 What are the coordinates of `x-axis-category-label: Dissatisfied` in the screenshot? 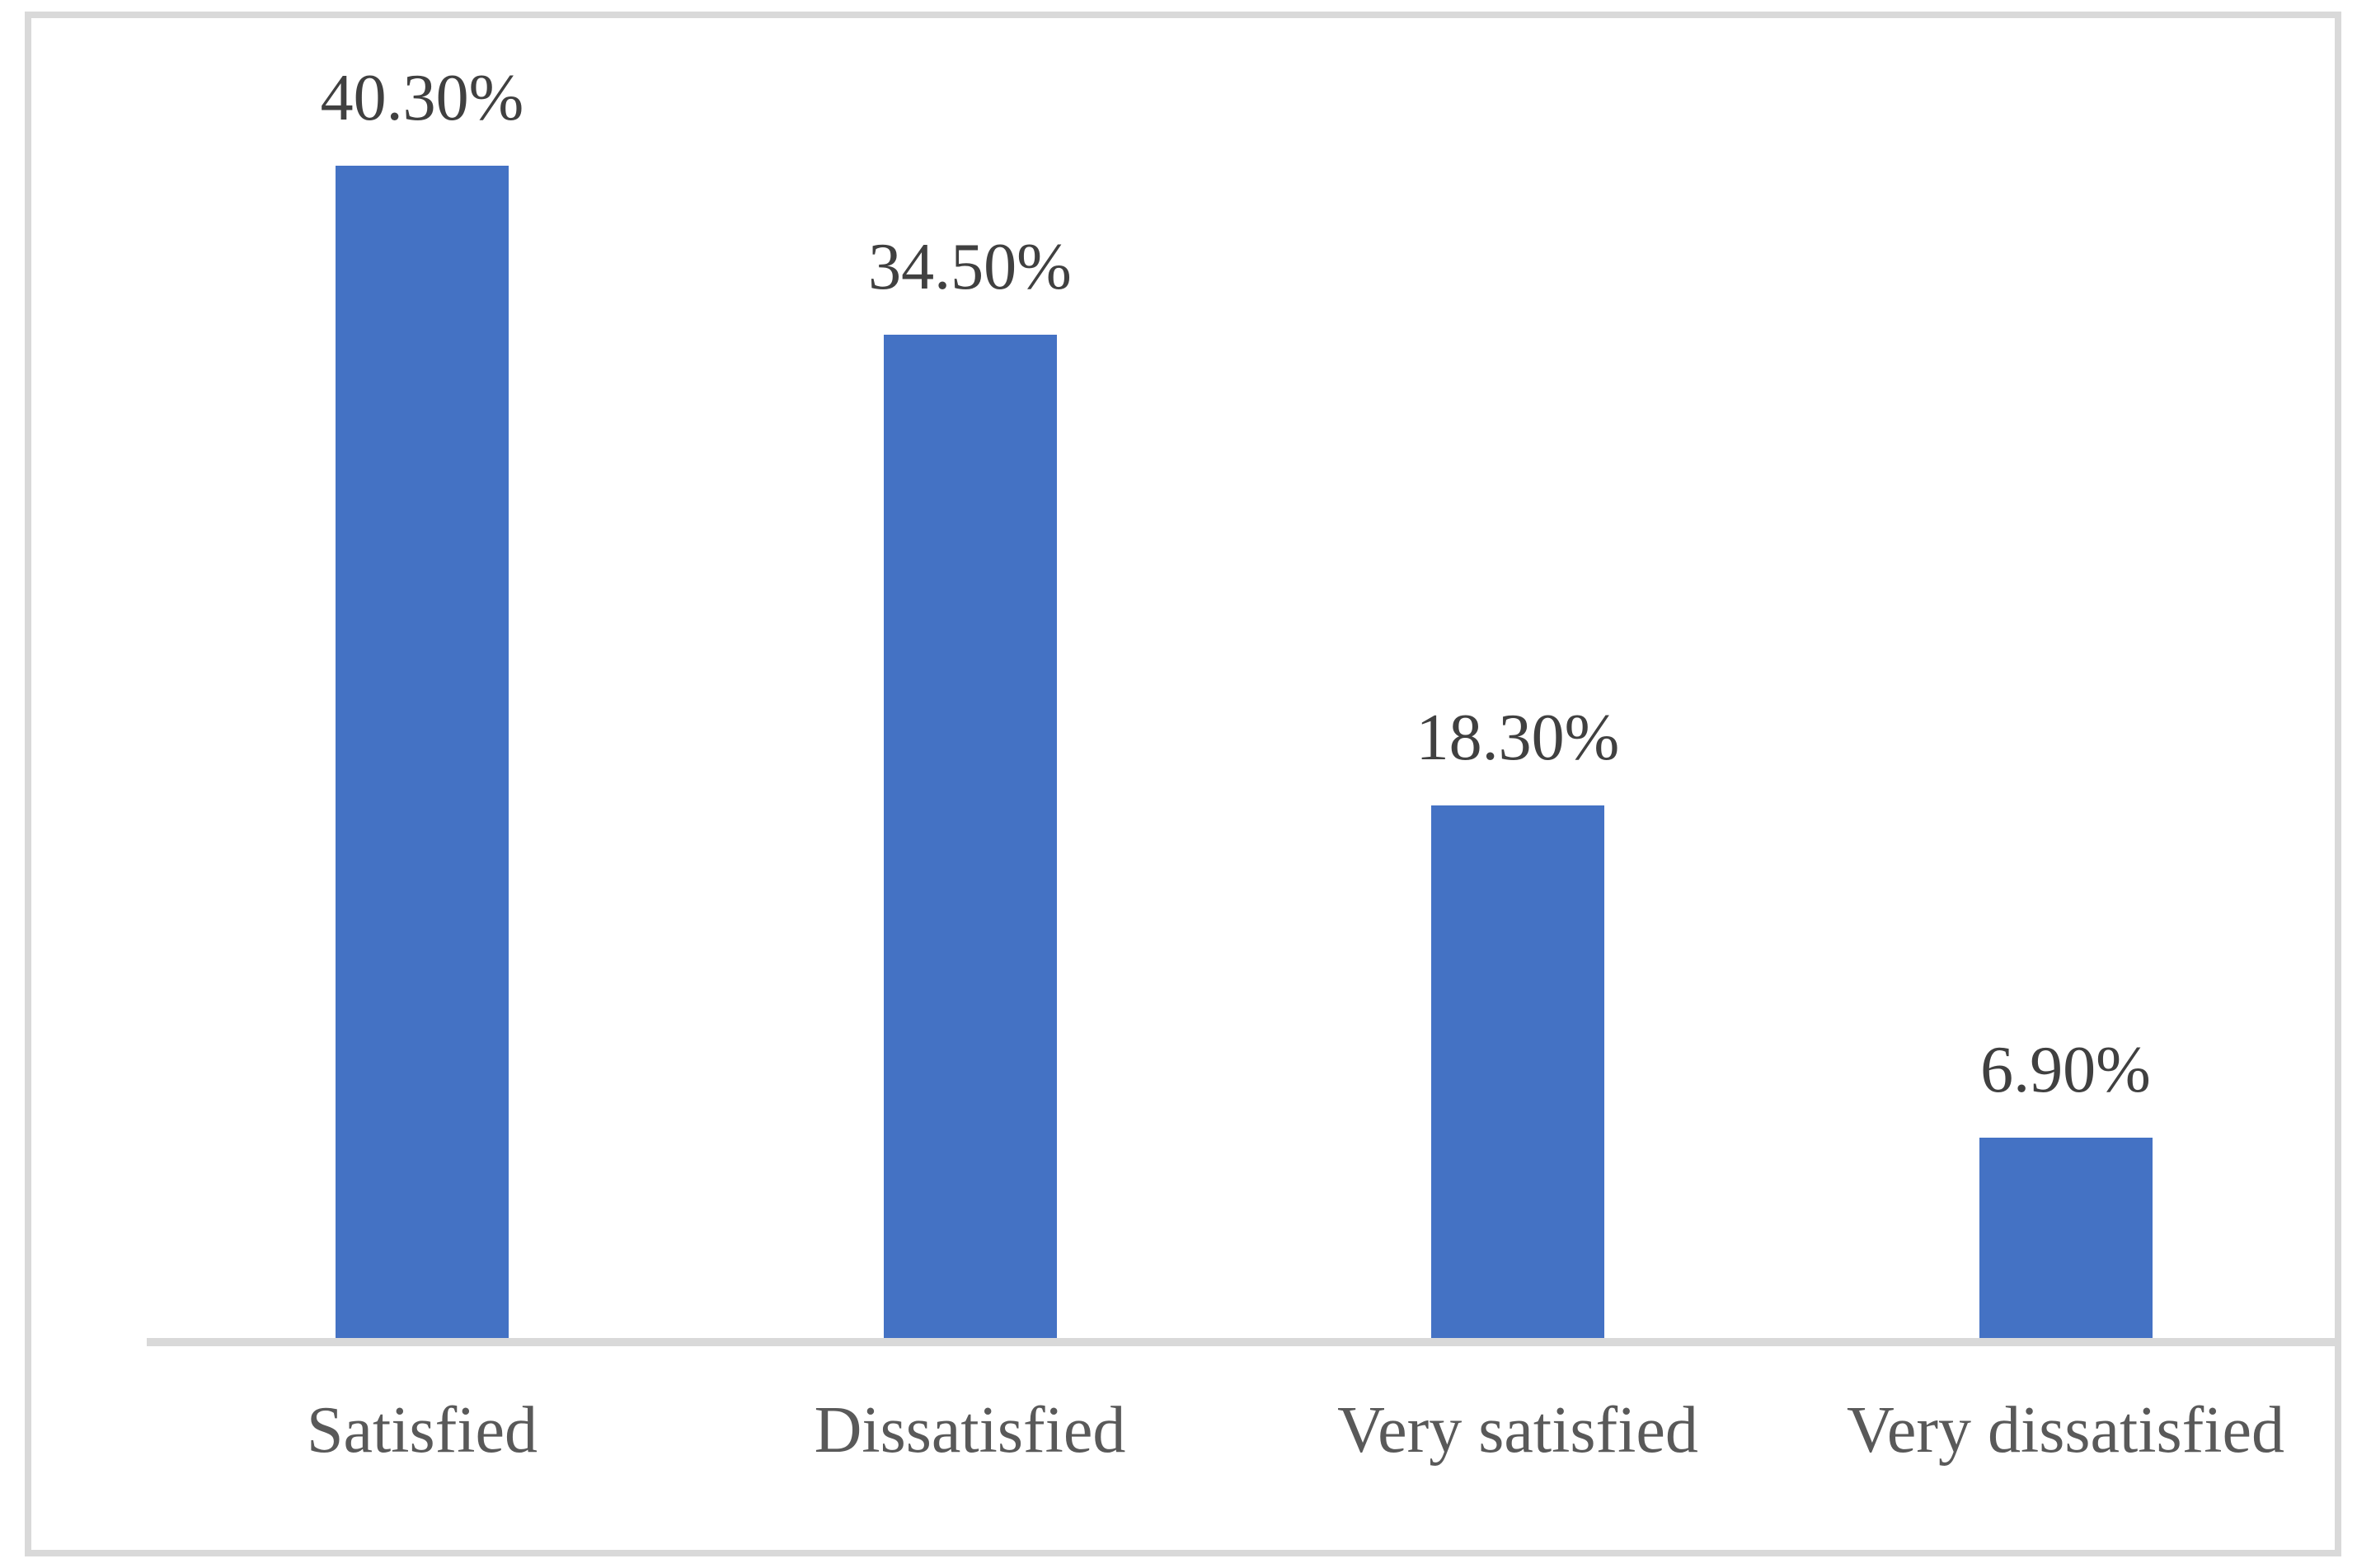 It's located at (970, 1430).